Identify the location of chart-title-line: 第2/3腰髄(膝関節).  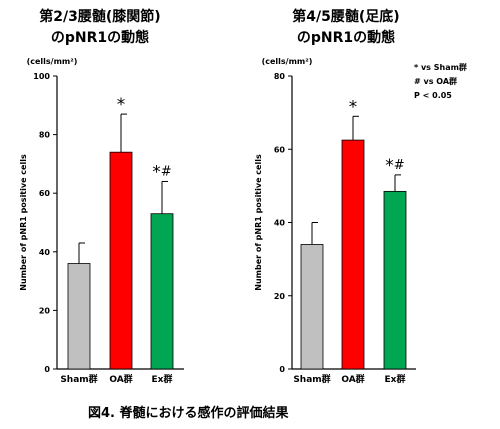
(99, 16).